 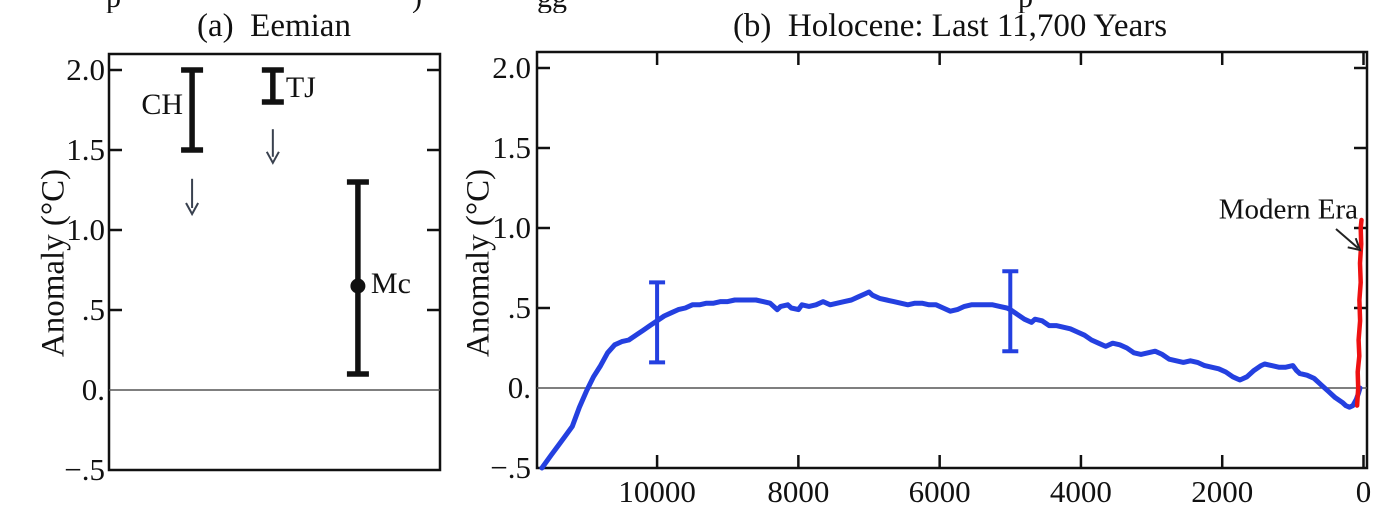 I want to click on panel-b-xtick-label: 8000, so click(x=798, y=491).